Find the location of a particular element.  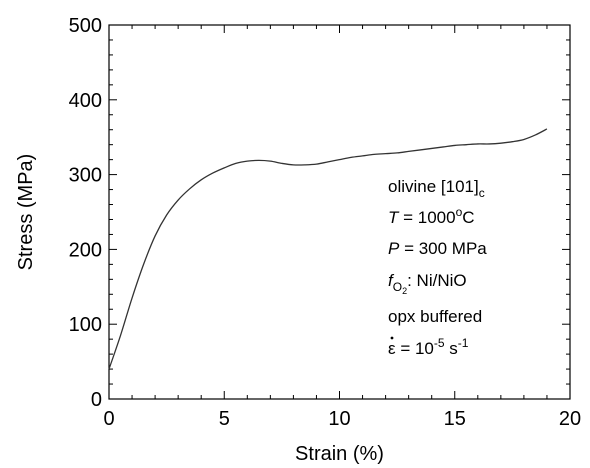

x-tick-label: 20 is located at coordinates (570, 419).